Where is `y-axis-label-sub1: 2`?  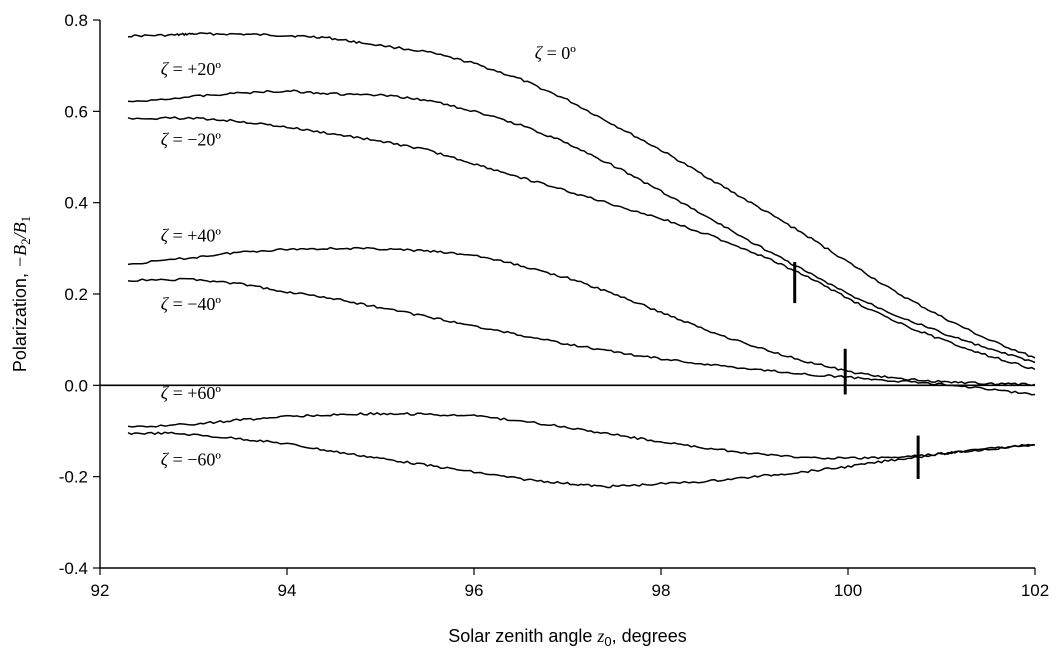 y-axis-label-sub1: 2 is located at coordinates (25, 241).